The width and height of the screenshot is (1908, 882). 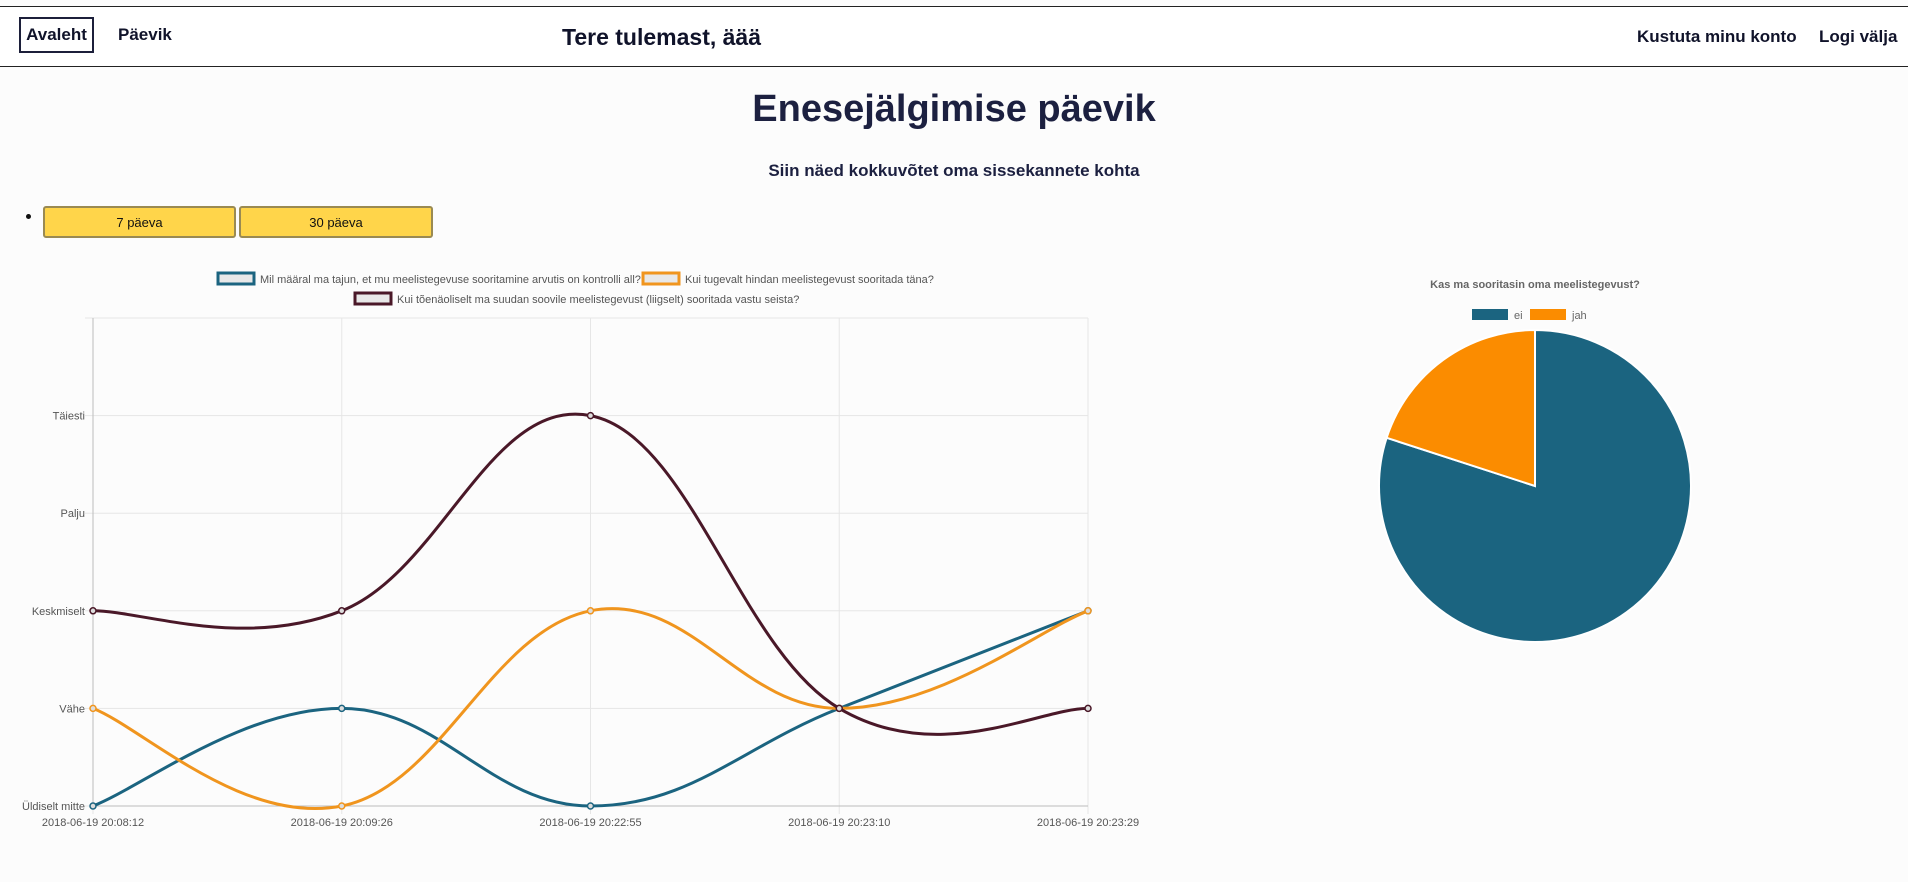 I want to click on range-30-days-button: 30 päeva, so click(x=336, y=222).